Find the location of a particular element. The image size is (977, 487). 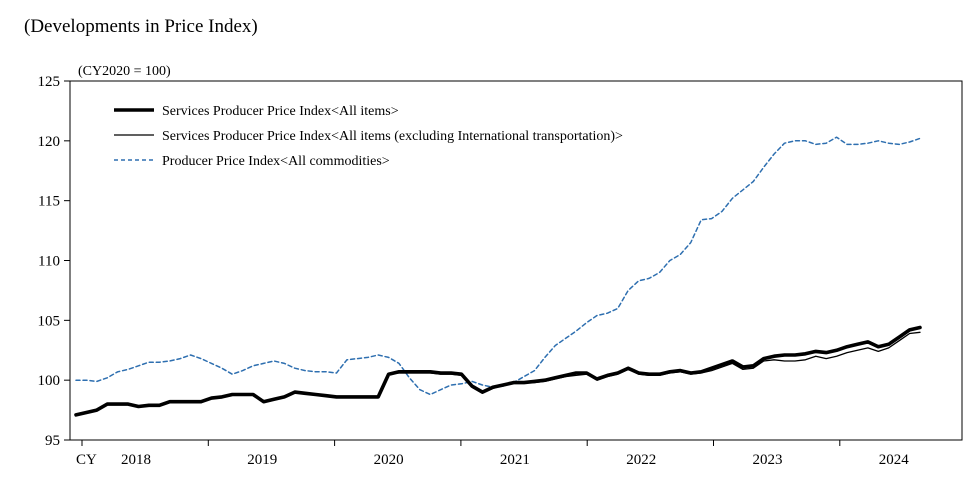

x-tick-label: 2024 is located at coordinates (894, 460).